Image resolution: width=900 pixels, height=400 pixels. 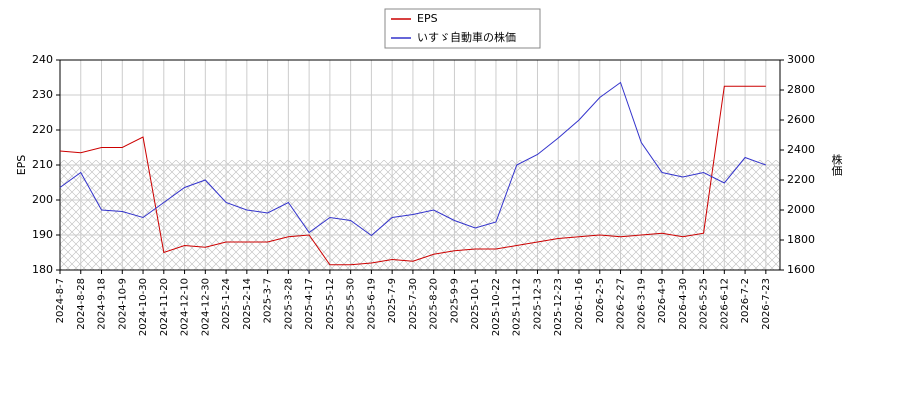 I want to click on x-tick-label: 2025-12-23, so click(x=558, y=307).